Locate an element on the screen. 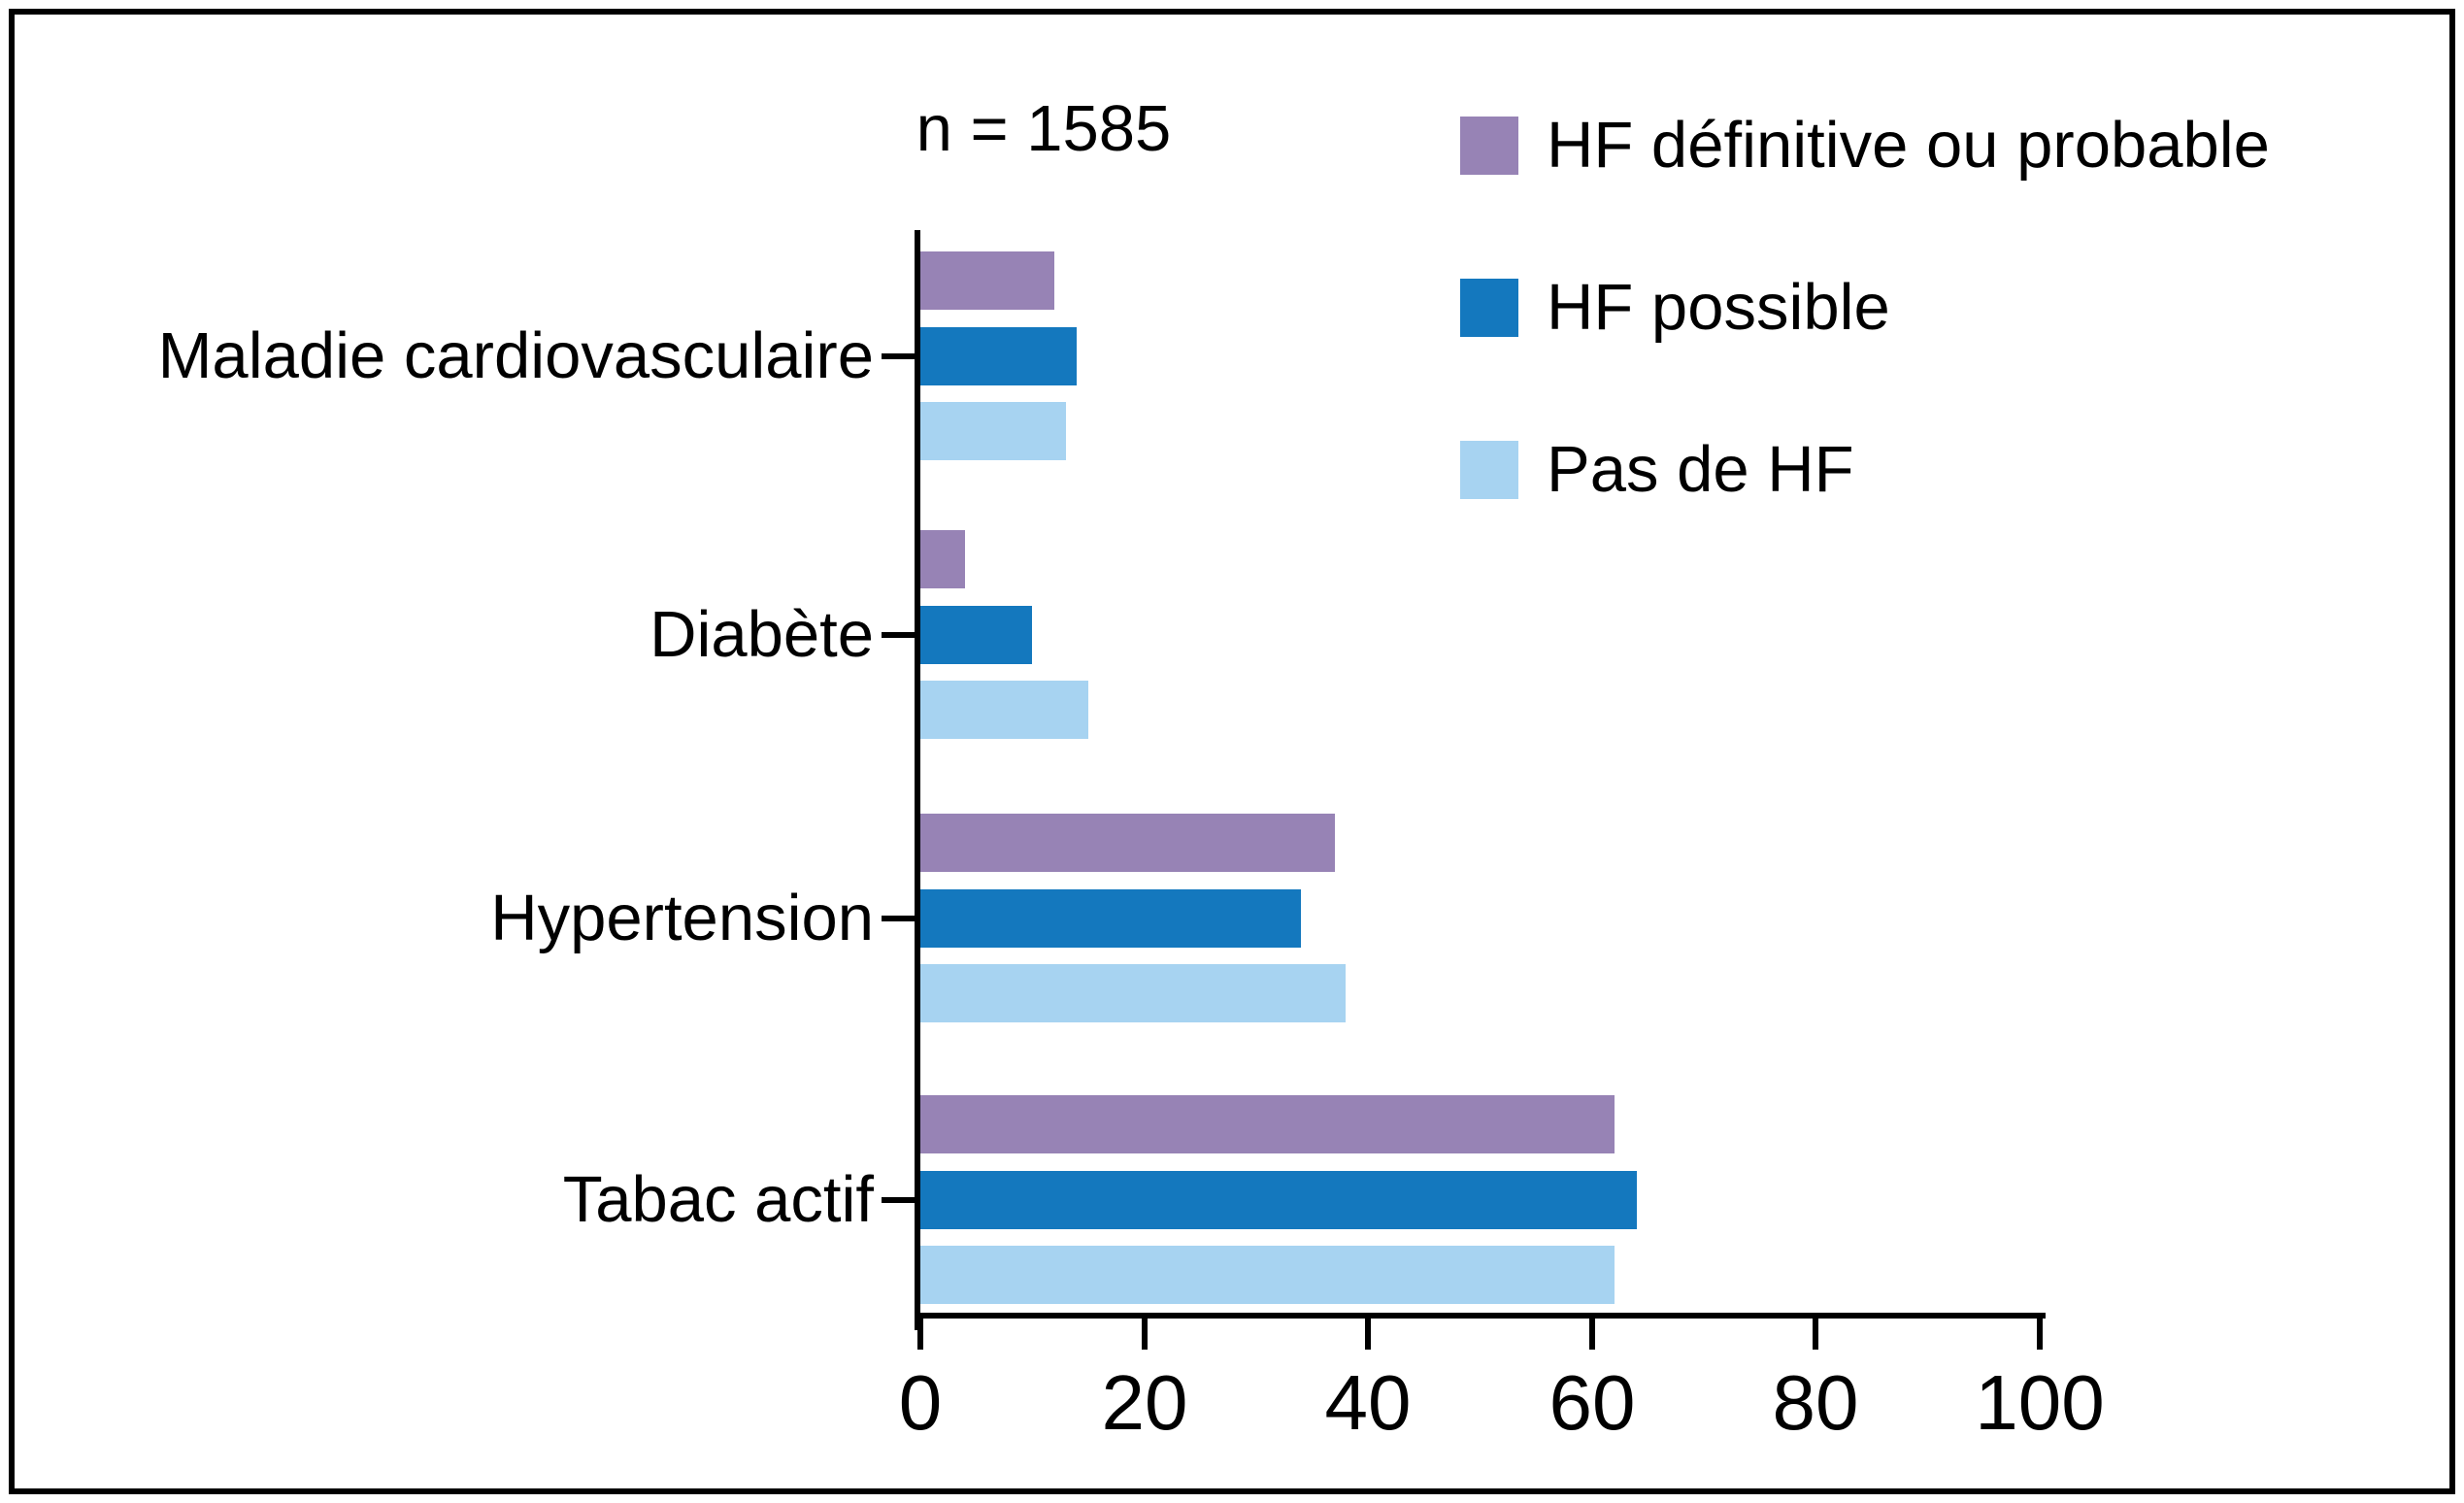 This screenshot has width=2464, height=1503. bar-diab-te-s2 is located at coordinates (1004, 710).